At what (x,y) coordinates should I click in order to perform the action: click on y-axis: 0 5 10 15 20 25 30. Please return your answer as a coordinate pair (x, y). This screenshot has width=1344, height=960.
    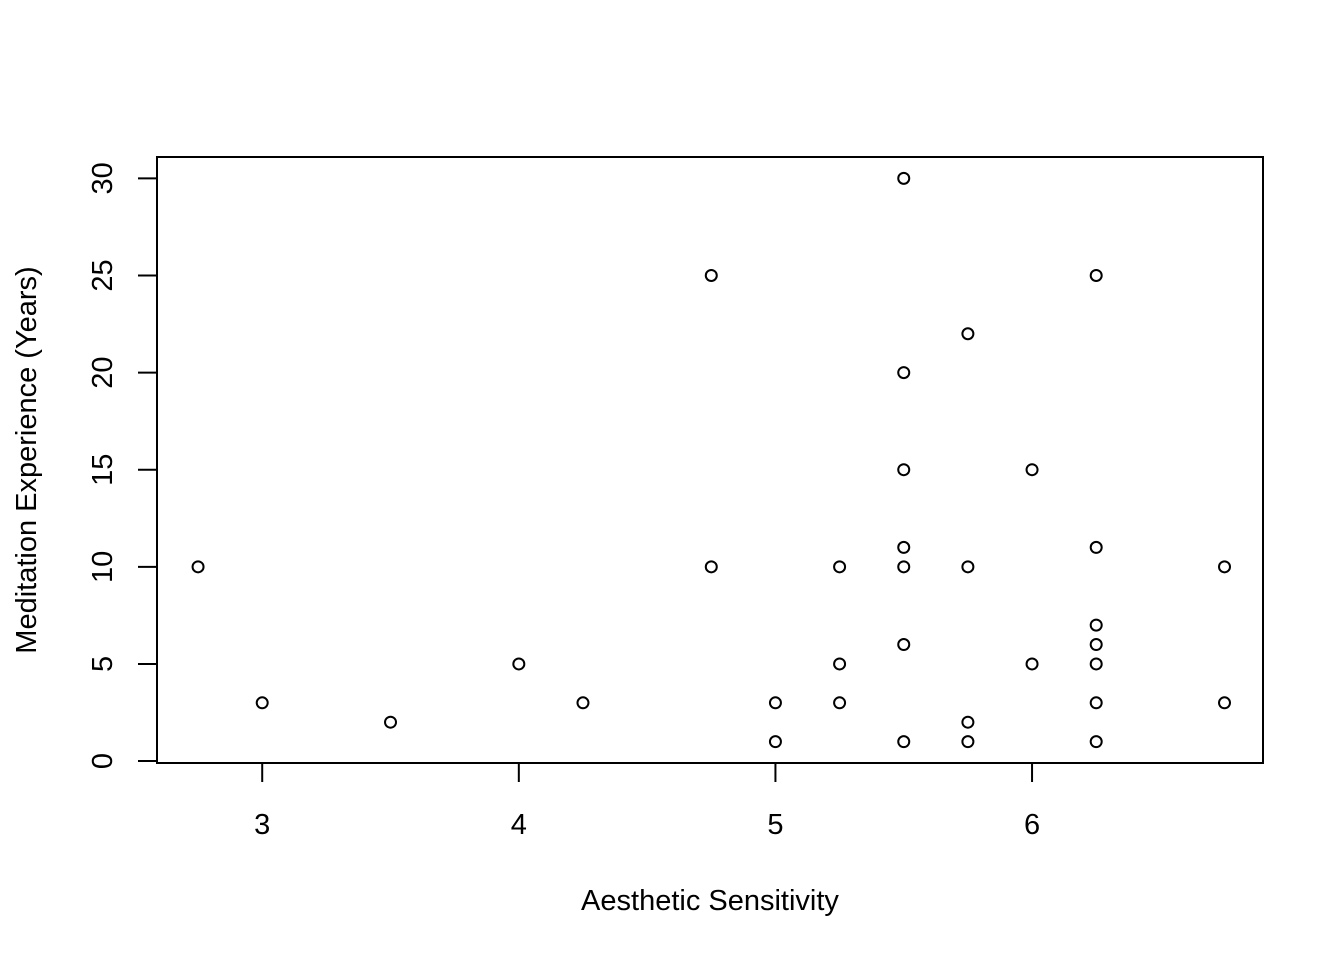
    Looking at the image, I should click on (122, 465).